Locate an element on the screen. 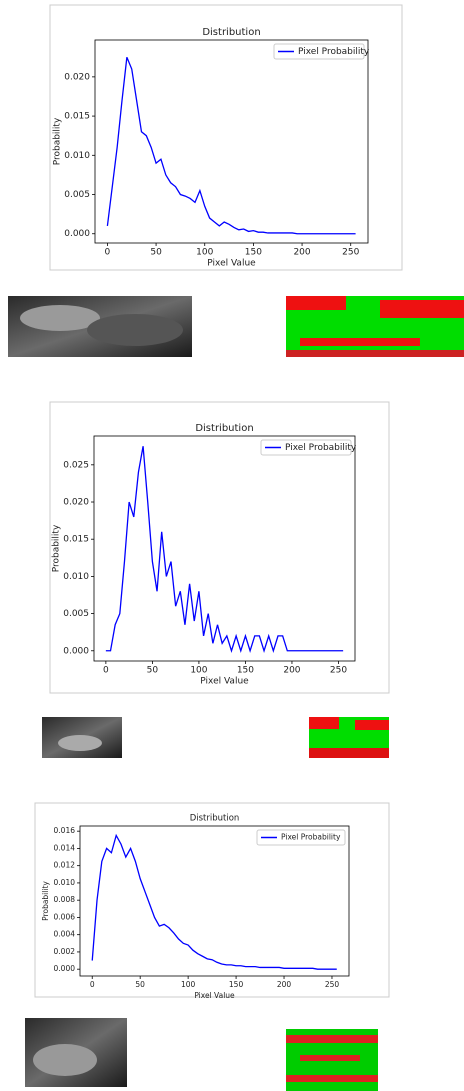 This screenshot has width=464, height=1091. y-tick-label: 0.012 is located at coordinates (65, 865).